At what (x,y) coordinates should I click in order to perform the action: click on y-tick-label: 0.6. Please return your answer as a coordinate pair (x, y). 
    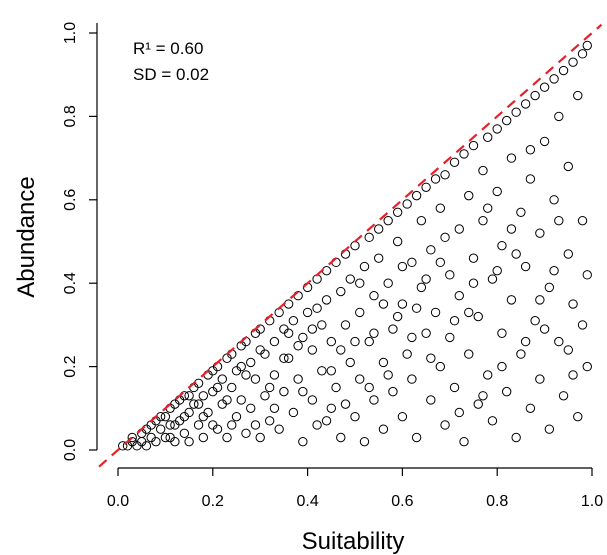
    Looking at the image, I should click on (70, 200).